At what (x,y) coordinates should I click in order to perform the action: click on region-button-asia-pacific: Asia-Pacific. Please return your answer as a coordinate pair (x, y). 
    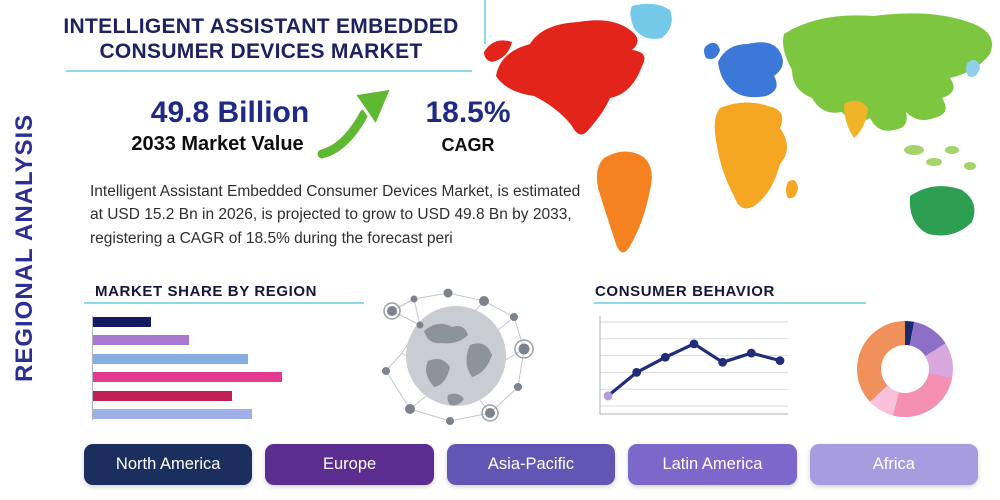
    Looking at the image, I should click on (531, 464).